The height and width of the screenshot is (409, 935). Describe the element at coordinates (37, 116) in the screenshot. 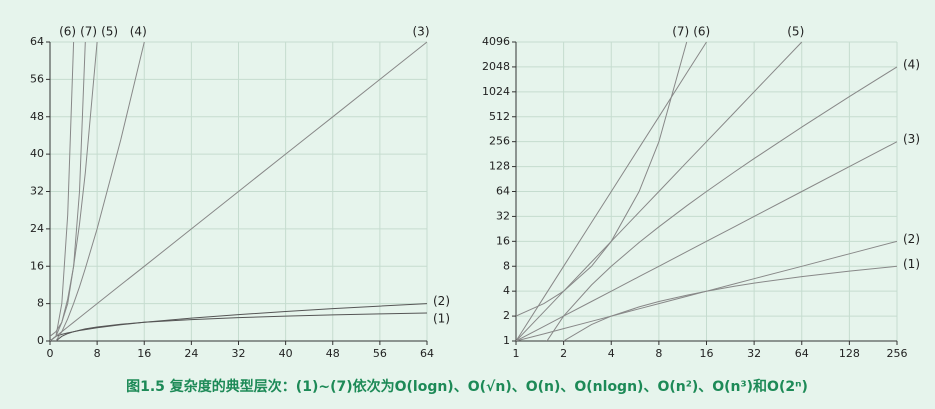

I see `y-tick-label: 48` at that location.